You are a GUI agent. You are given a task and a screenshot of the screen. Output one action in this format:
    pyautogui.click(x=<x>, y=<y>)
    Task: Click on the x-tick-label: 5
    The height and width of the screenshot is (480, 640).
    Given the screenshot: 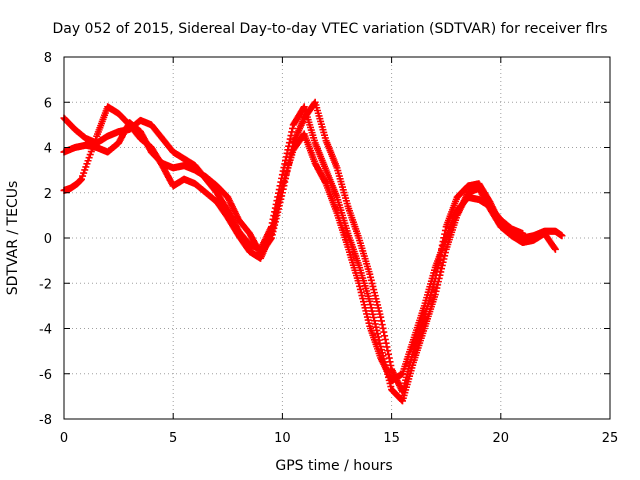 What is the action you would take?
    pyautogui.click(x=173, y=438)
    